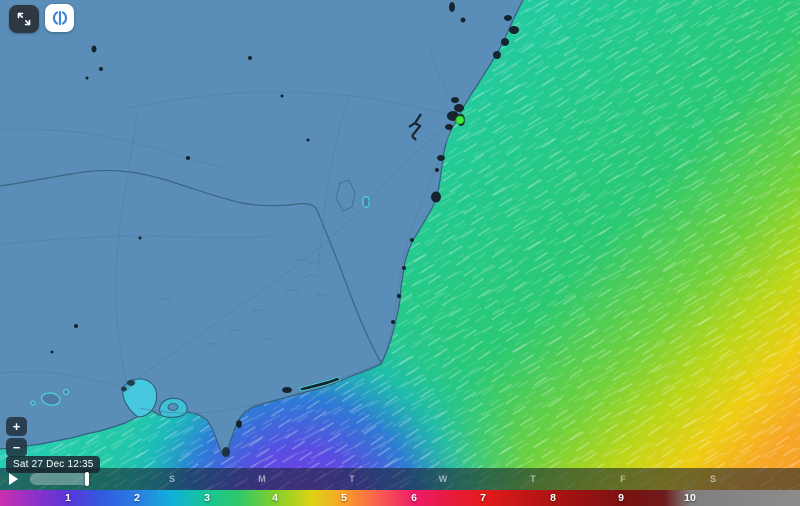  I want to click on legend-value: 7, so click(483, 498).